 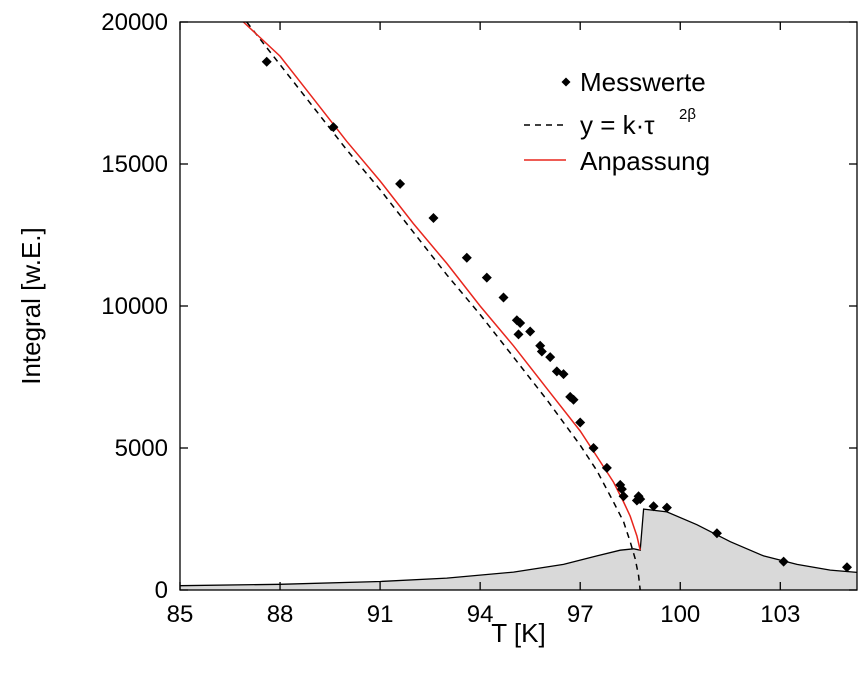 I want to click on background-area-fill, so click(x=518, y=549).